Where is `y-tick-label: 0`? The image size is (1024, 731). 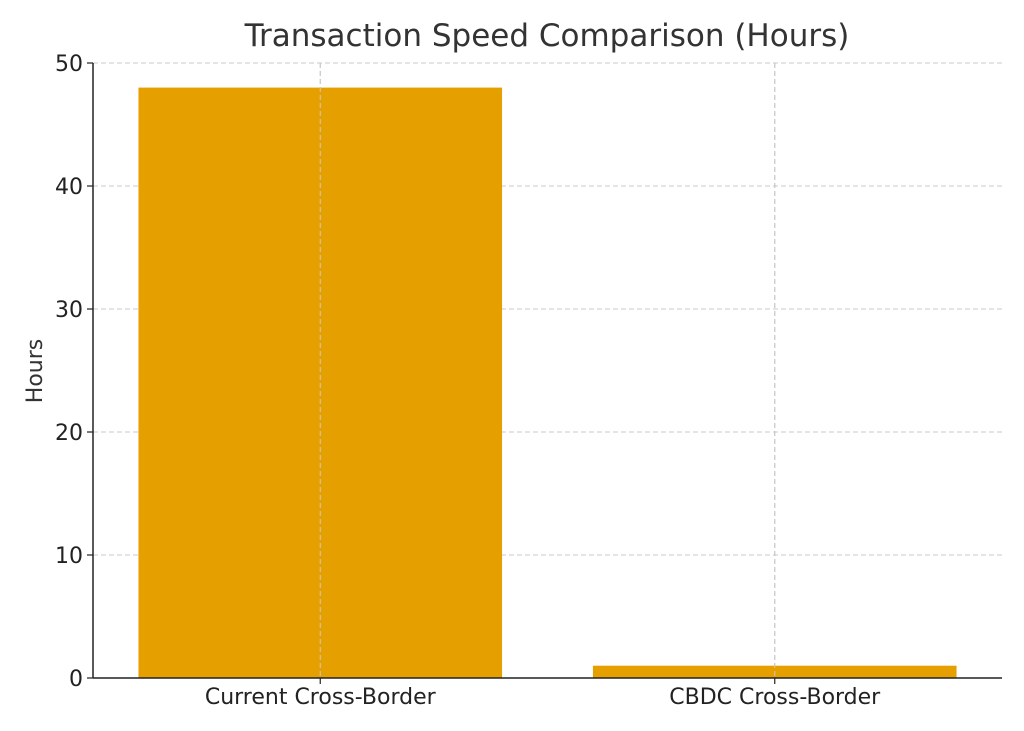 y-tick-label: 0 is located at coordinates (76, 679).